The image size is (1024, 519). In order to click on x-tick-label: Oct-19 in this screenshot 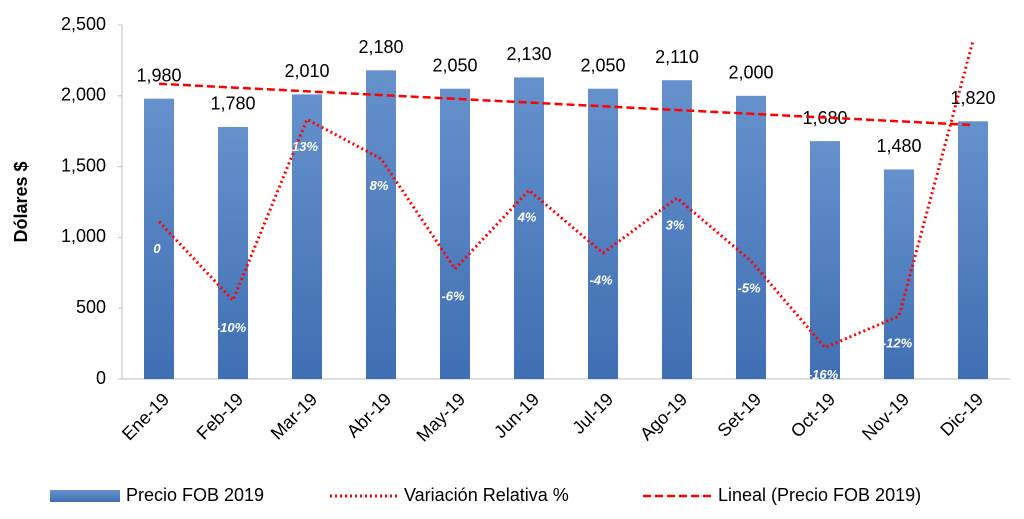, I will do `click(813, 415)`.